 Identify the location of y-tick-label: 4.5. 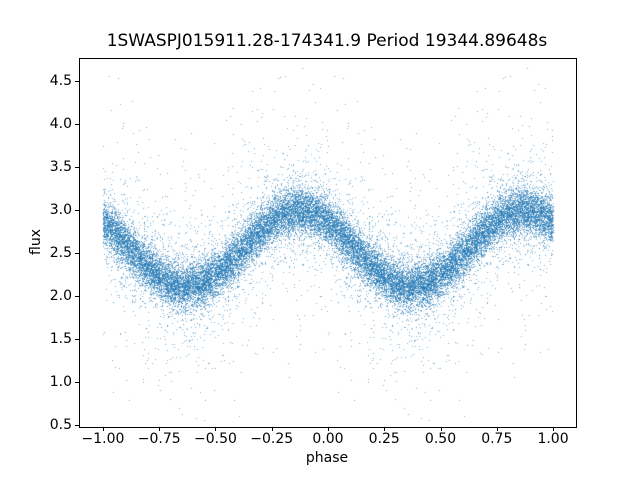
(60, 81).